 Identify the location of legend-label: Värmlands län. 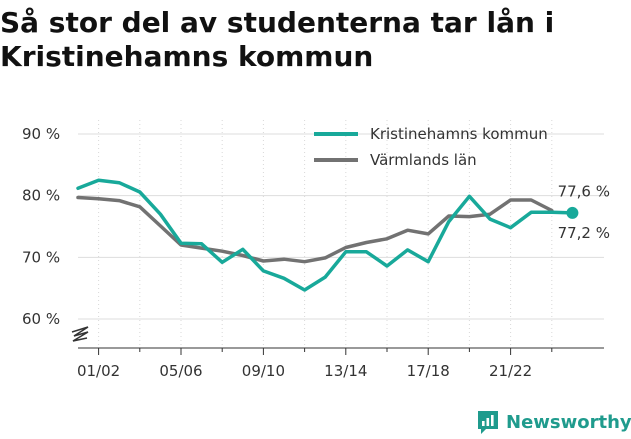
(423, 160).